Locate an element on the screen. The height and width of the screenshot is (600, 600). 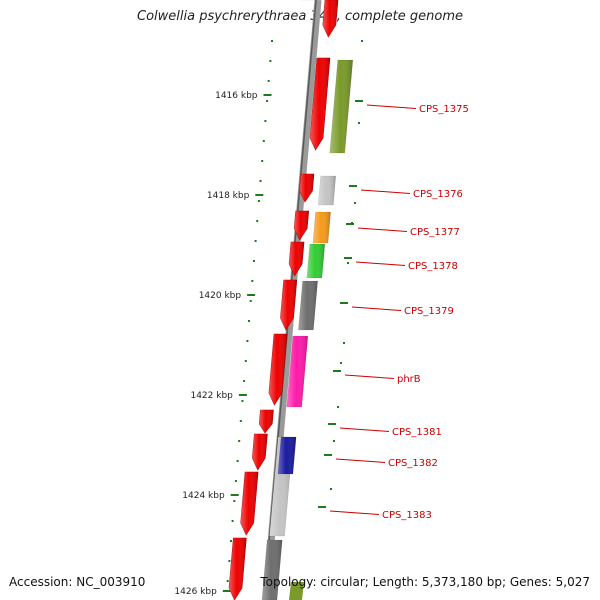
gene-block-cps-1376-shade is located at coordinates (327, 190).